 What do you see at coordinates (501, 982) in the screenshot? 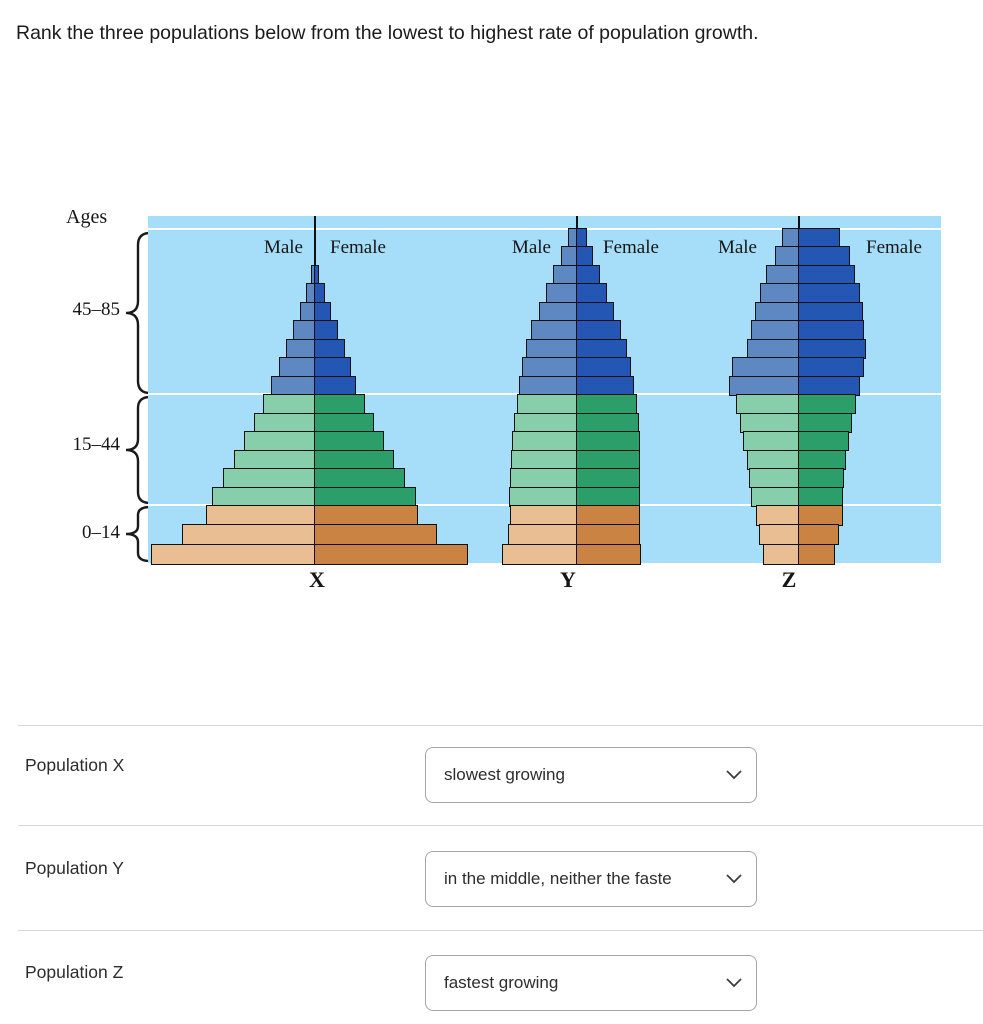
I see `selected-option: fastest growing` at bounding box center [501, 982].